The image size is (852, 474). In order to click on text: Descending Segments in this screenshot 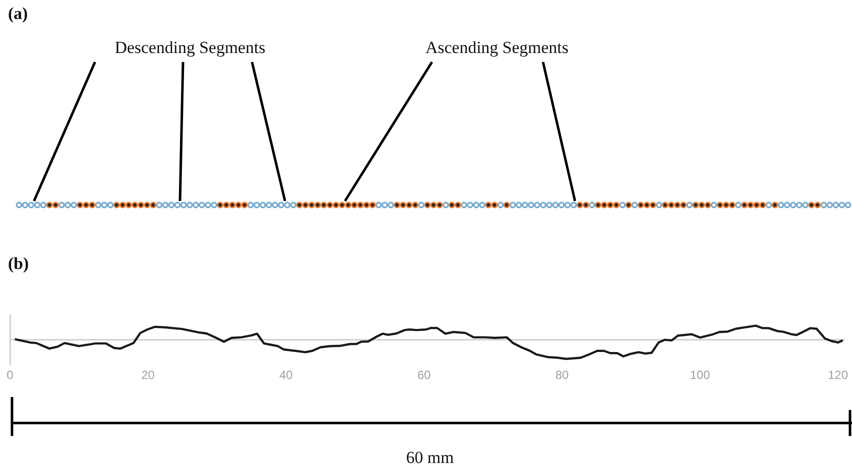, I will do `click(190, 48)`.